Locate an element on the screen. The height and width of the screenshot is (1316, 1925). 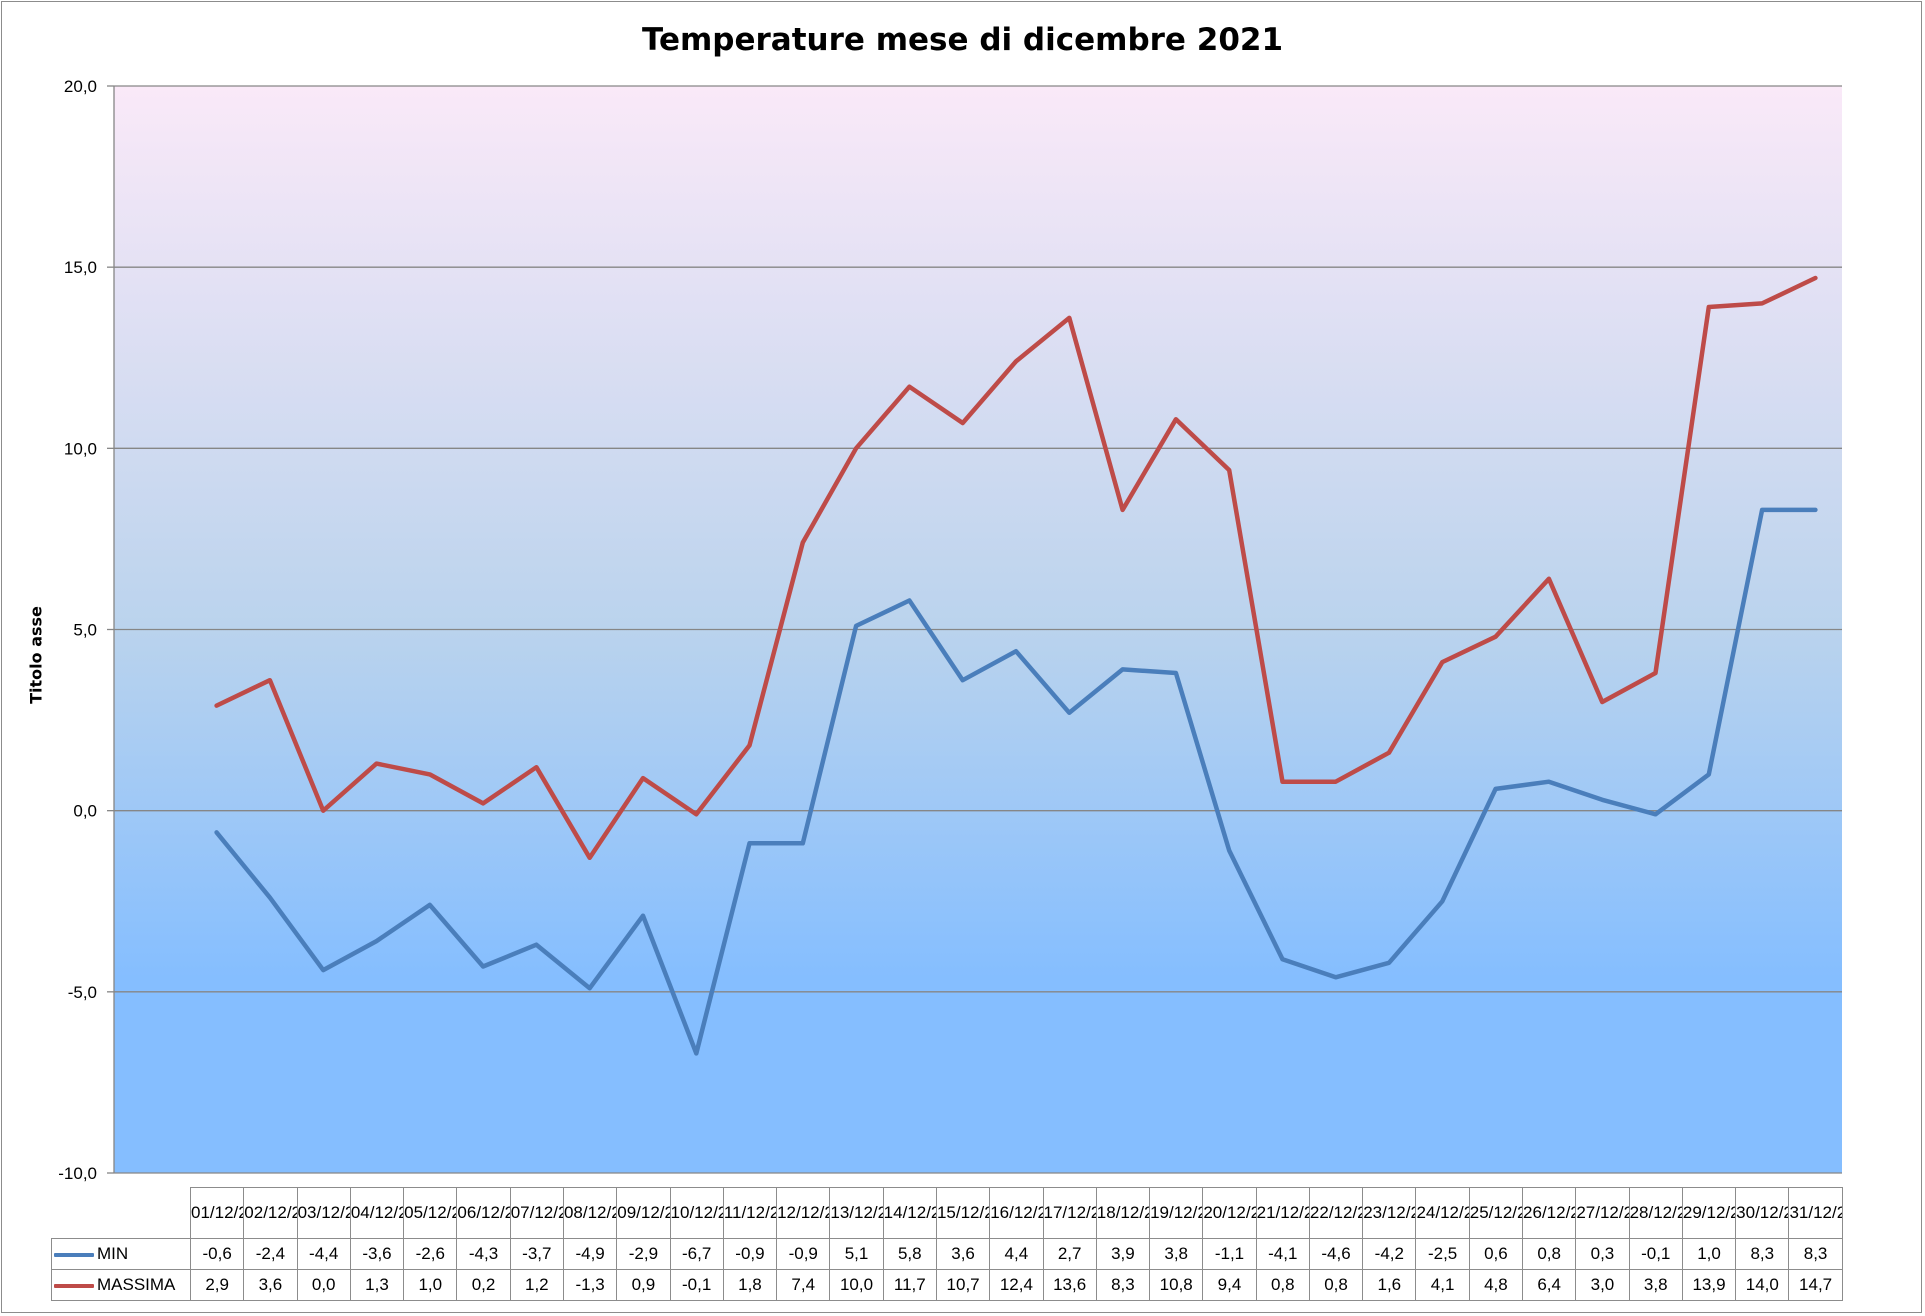
data-label: 13,6 is located at coordinates (1069, 1285).